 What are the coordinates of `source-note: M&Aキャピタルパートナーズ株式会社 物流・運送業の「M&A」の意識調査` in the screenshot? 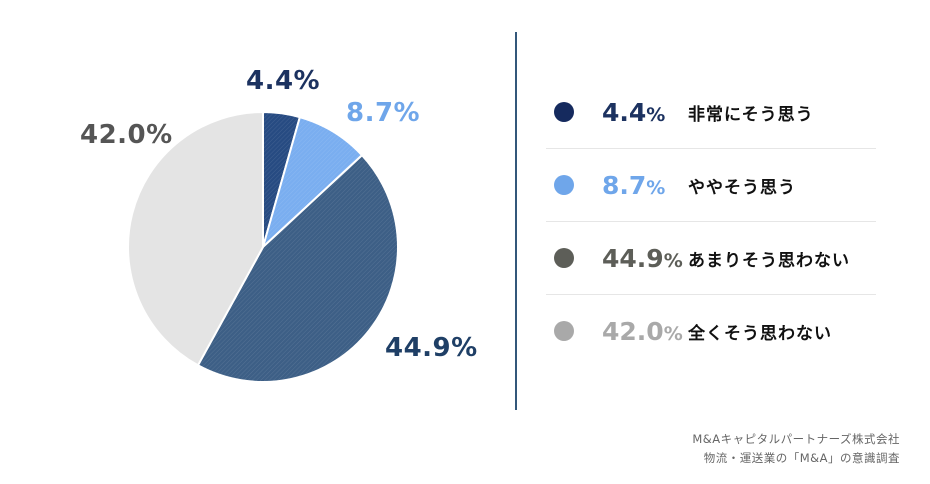 It's located at (796, 449).